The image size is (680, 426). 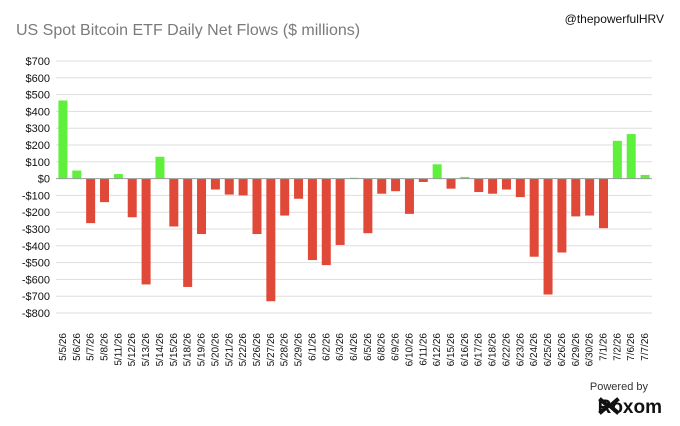 I want to click on x-tick-label: 5/22/26, so click(x=243, y=350).